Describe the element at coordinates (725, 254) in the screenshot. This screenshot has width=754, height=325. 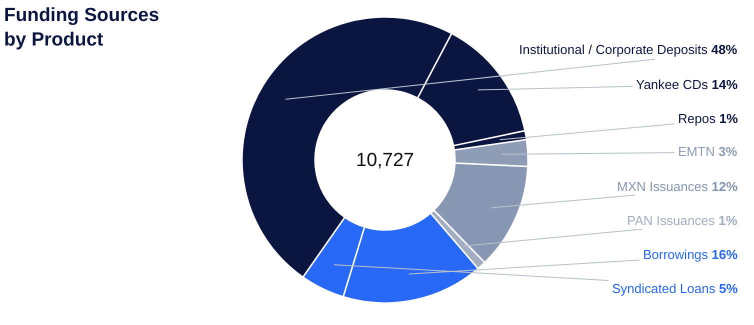
I see `data-label: 16%` at that location.